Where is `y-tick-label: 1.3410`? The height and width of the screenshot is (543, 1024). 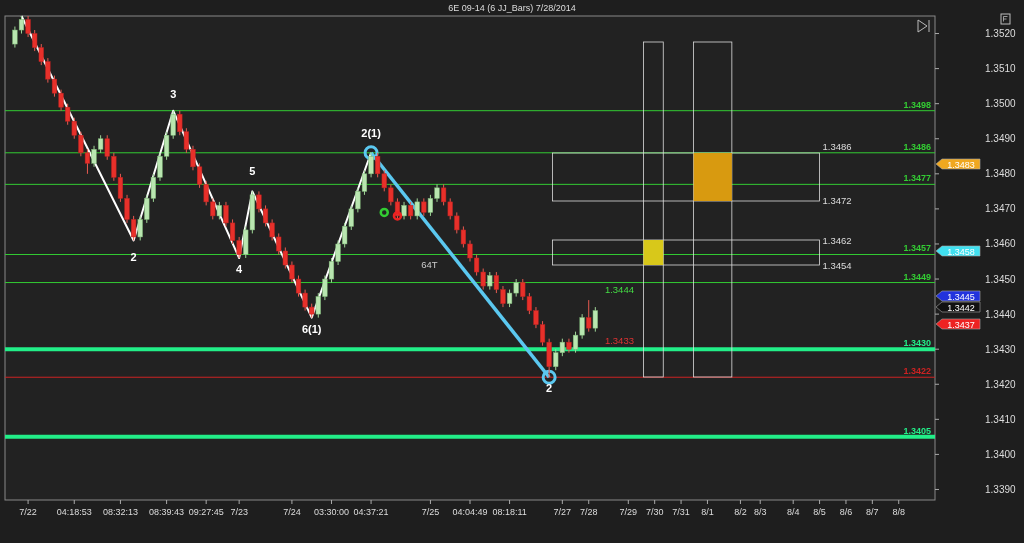
y-tick-label: 1.3410 is located at coordinates (1001, 419).